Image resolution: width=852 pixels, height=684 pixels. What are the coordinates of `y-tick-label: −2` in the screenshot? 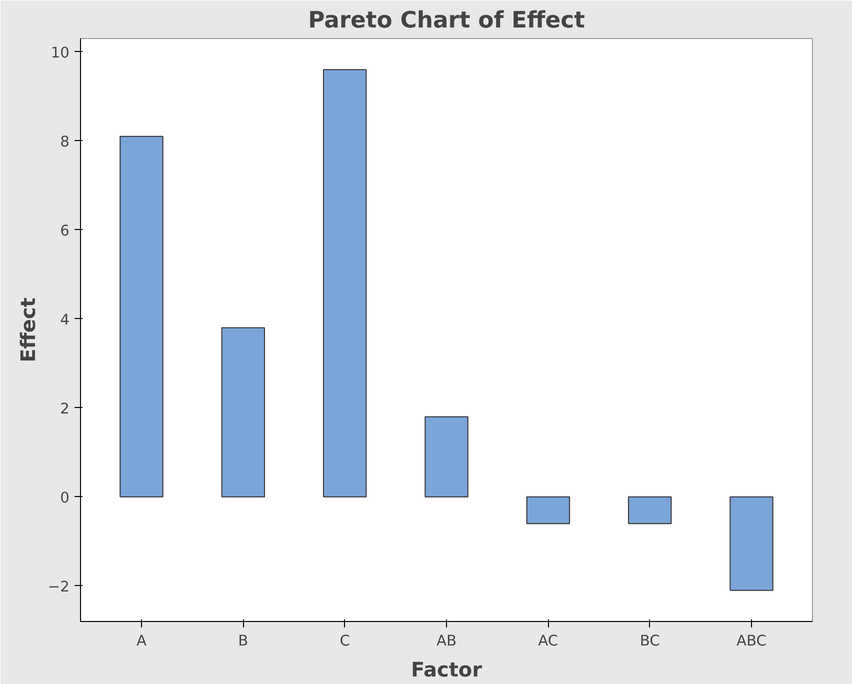 It's located at (59, 587).